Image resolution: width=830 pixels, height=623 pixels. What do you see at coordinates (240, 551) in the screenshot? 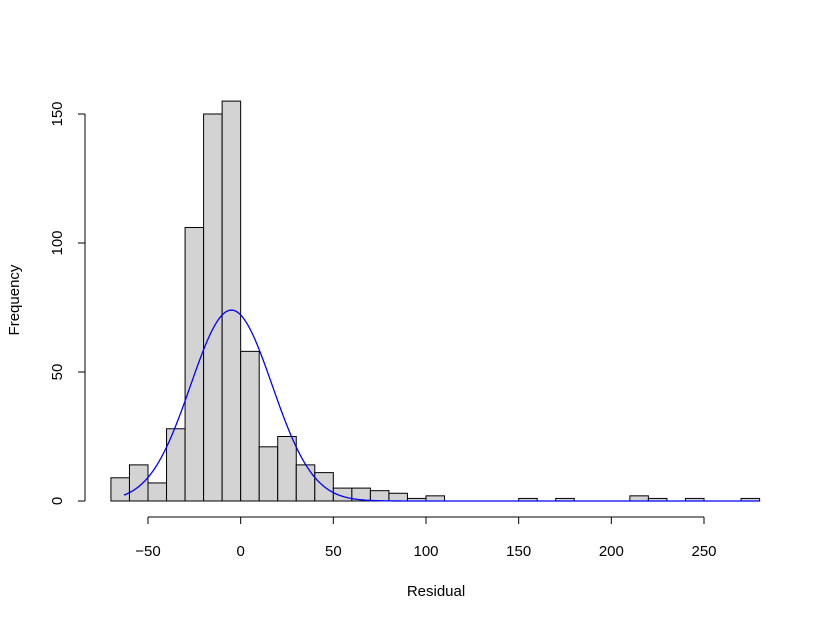
I see `x-tick-label: 0` at bounding box center [240, 551].